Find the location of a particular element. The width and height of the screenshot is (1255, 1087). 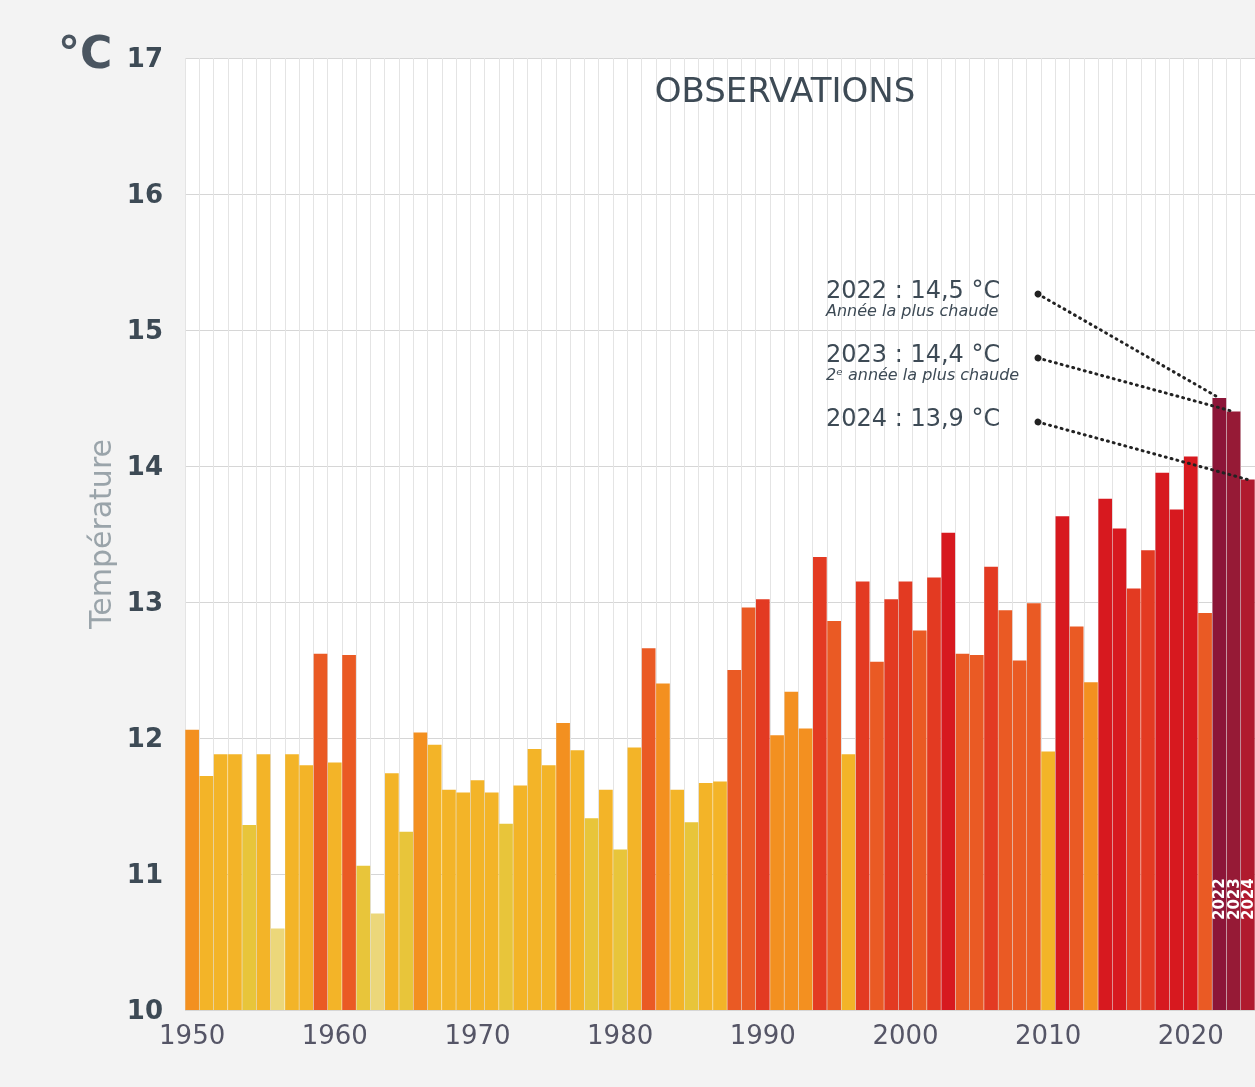

y-tick-label: 12 is located at coordinates (144, 738).